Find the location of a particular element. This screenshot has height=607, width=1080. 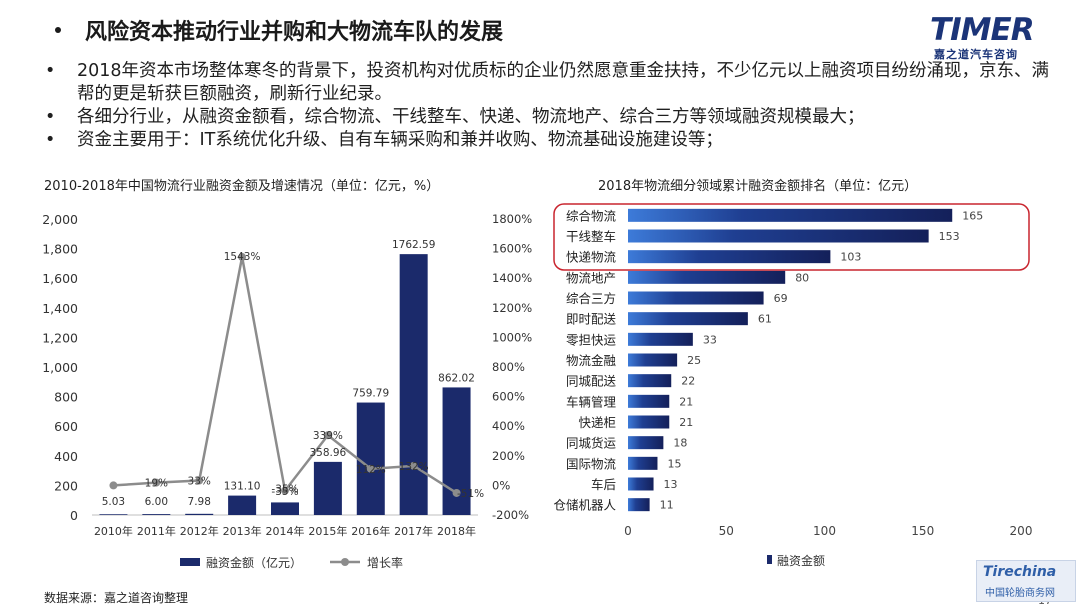

chart2-value-label: 165 is located at coordinates (972, 215).